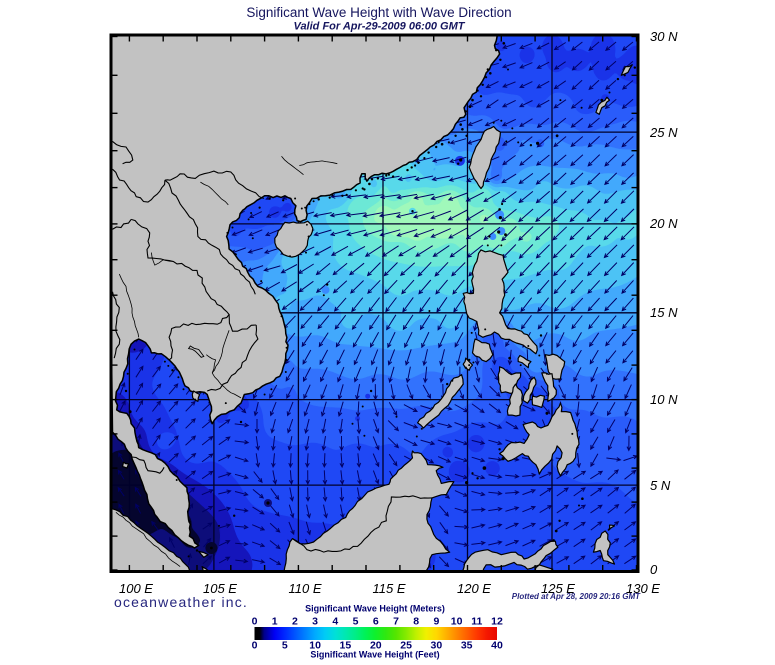 This screenshot has height=665, width=775. I want to click on svg-text: 3, so click(315, 622).